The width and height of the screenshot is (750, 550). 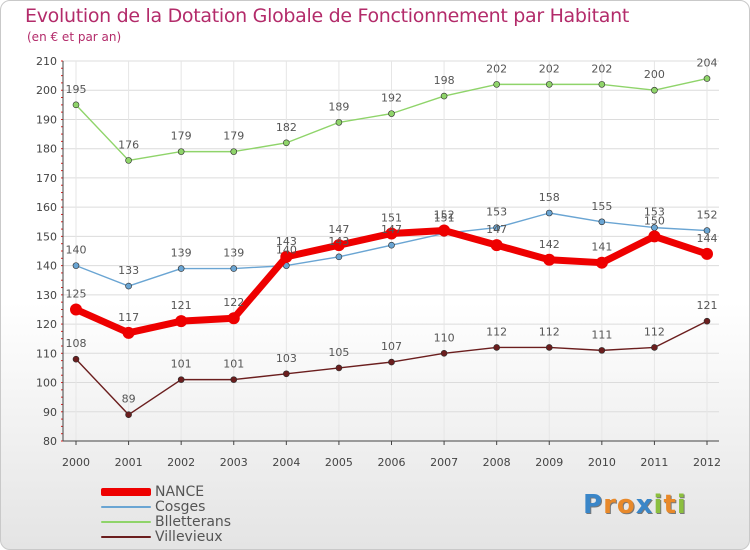 I want to click on legend-item-nance: NANCE, so click(x=201, y=492).